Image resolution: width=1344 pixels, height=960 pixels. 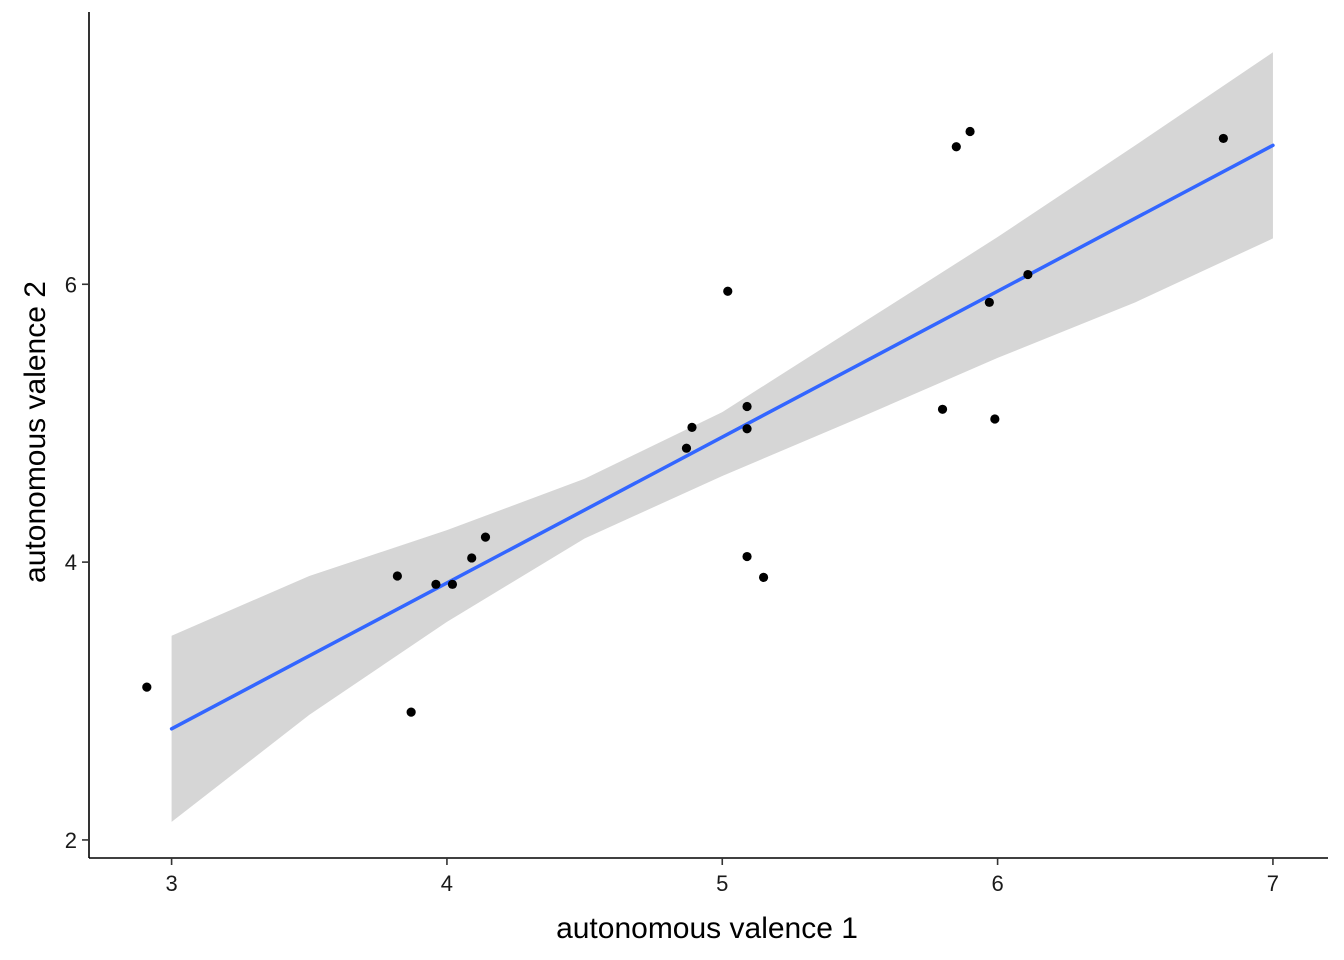 What do you see at coordinates (35, 432) in the screenshot?
I see `y-axis-title: autonomous valence 2` at bounding box center [35, 432].